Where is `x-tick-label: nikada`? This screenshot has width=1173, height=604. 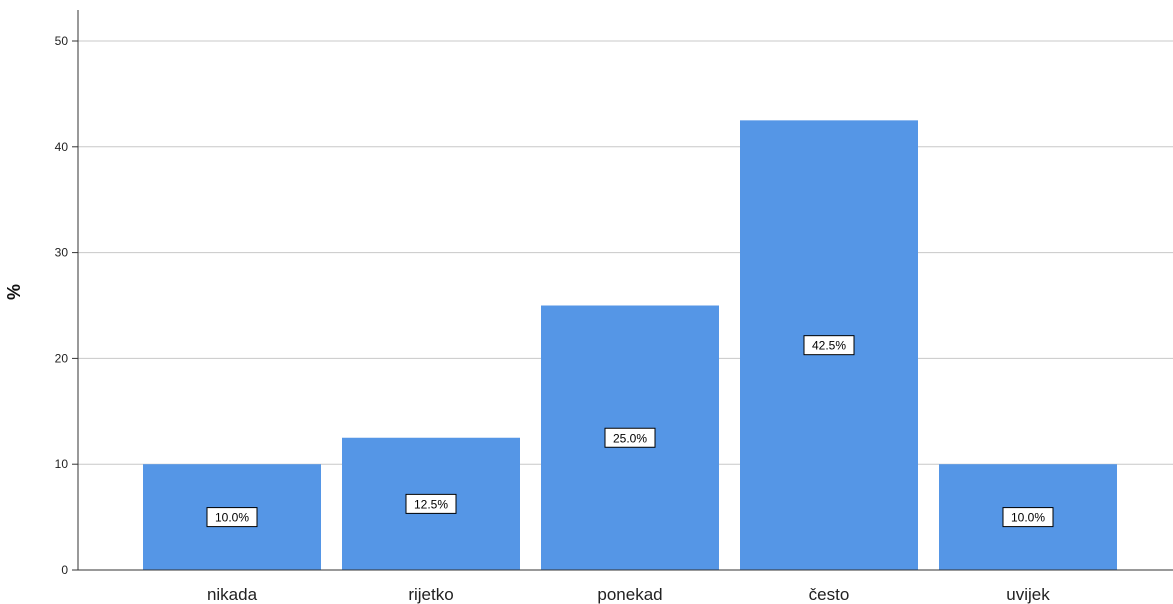
x-tick-label: nikada is located at coordinates (232, 594).